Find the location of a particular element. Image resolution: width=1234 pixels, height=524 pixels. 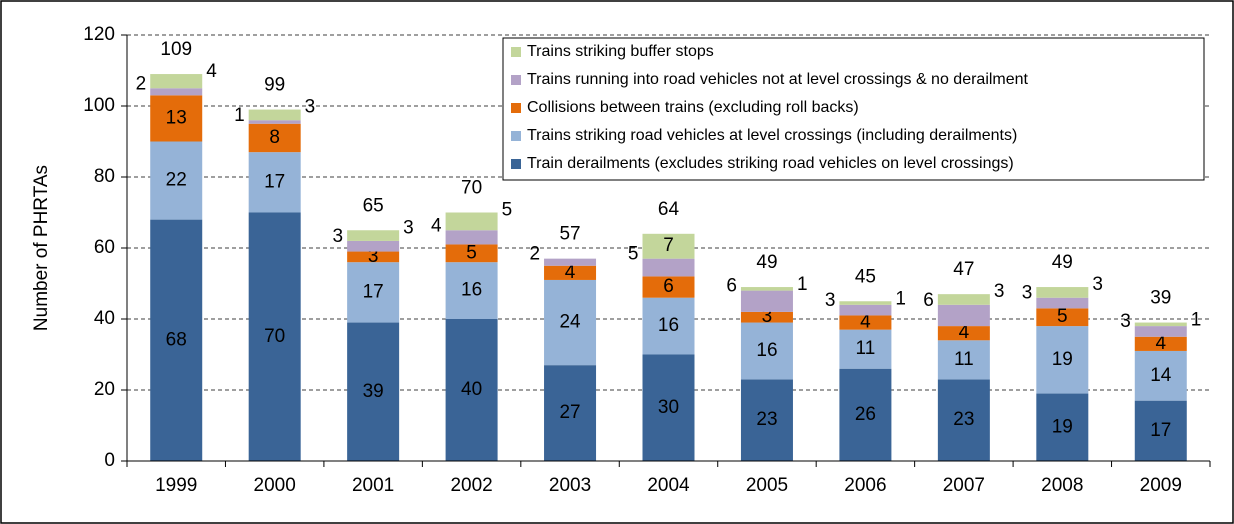

x-tick-label: 1999 is located at coordinates (176, 485).